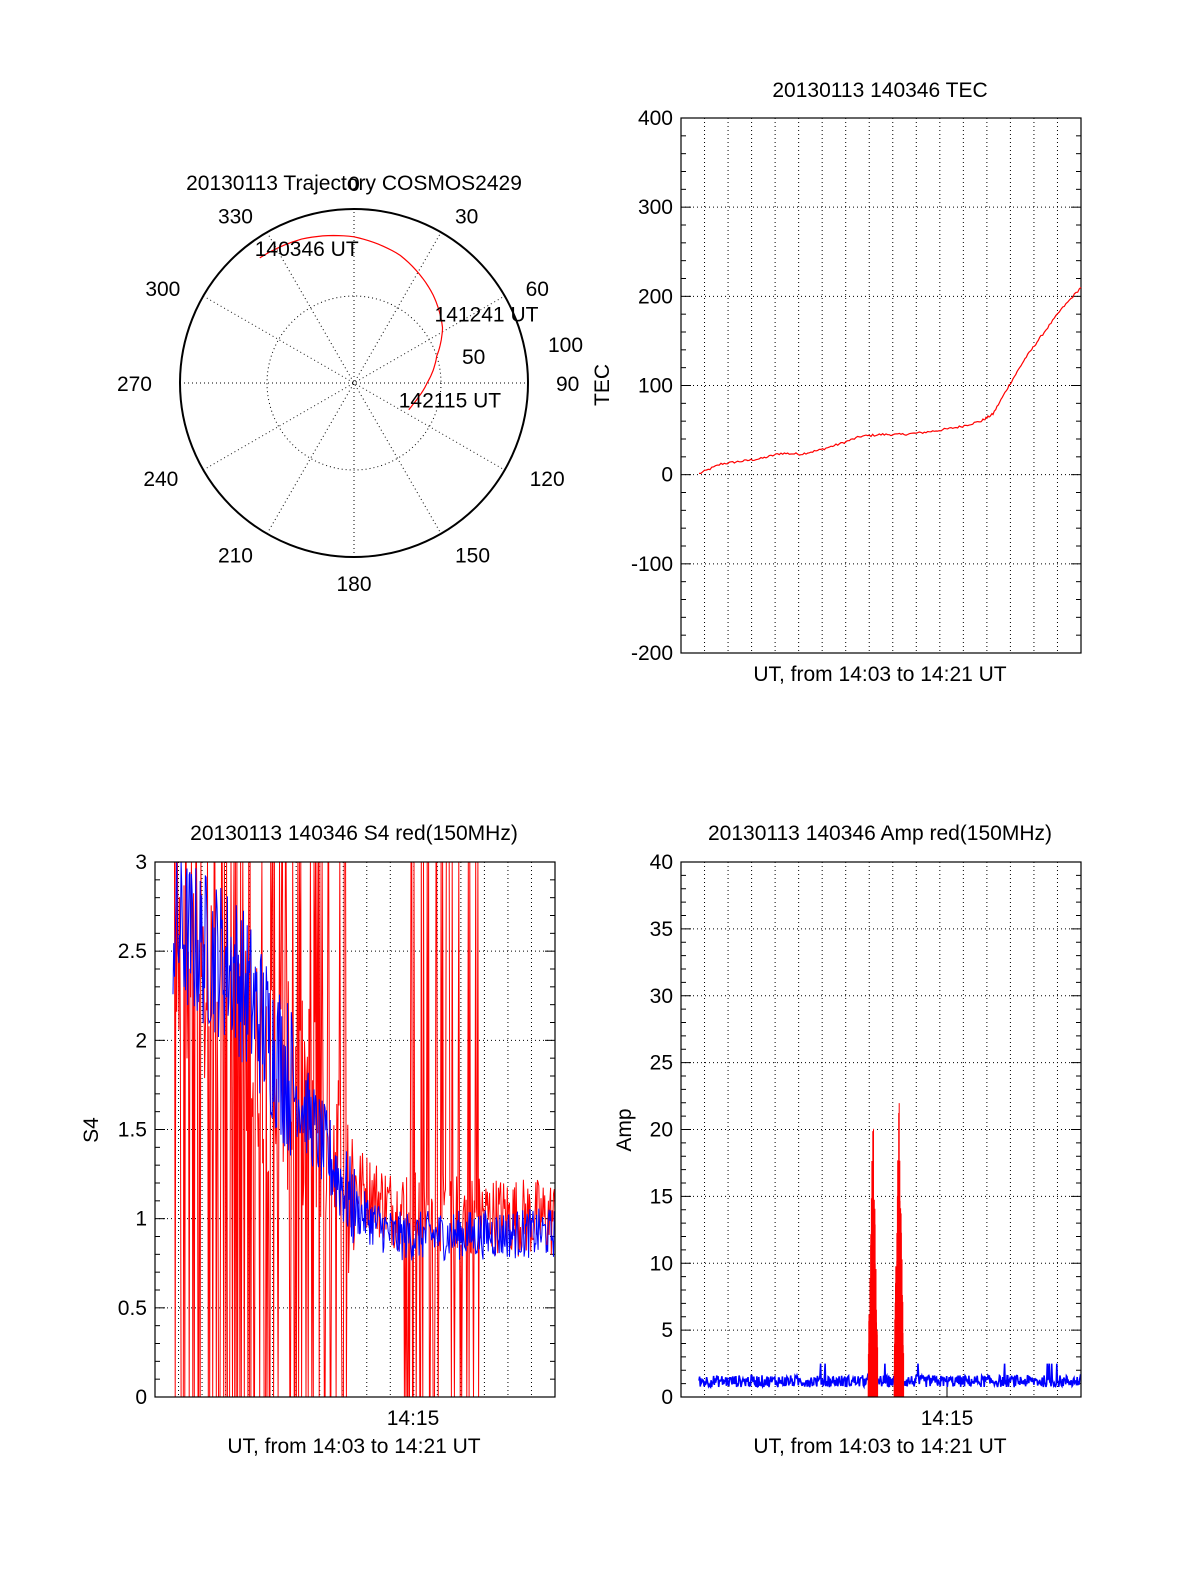 The width and height of the screenshot is (1200, 1580). I want to click on y-tick-label: 3, so click(141, 862).